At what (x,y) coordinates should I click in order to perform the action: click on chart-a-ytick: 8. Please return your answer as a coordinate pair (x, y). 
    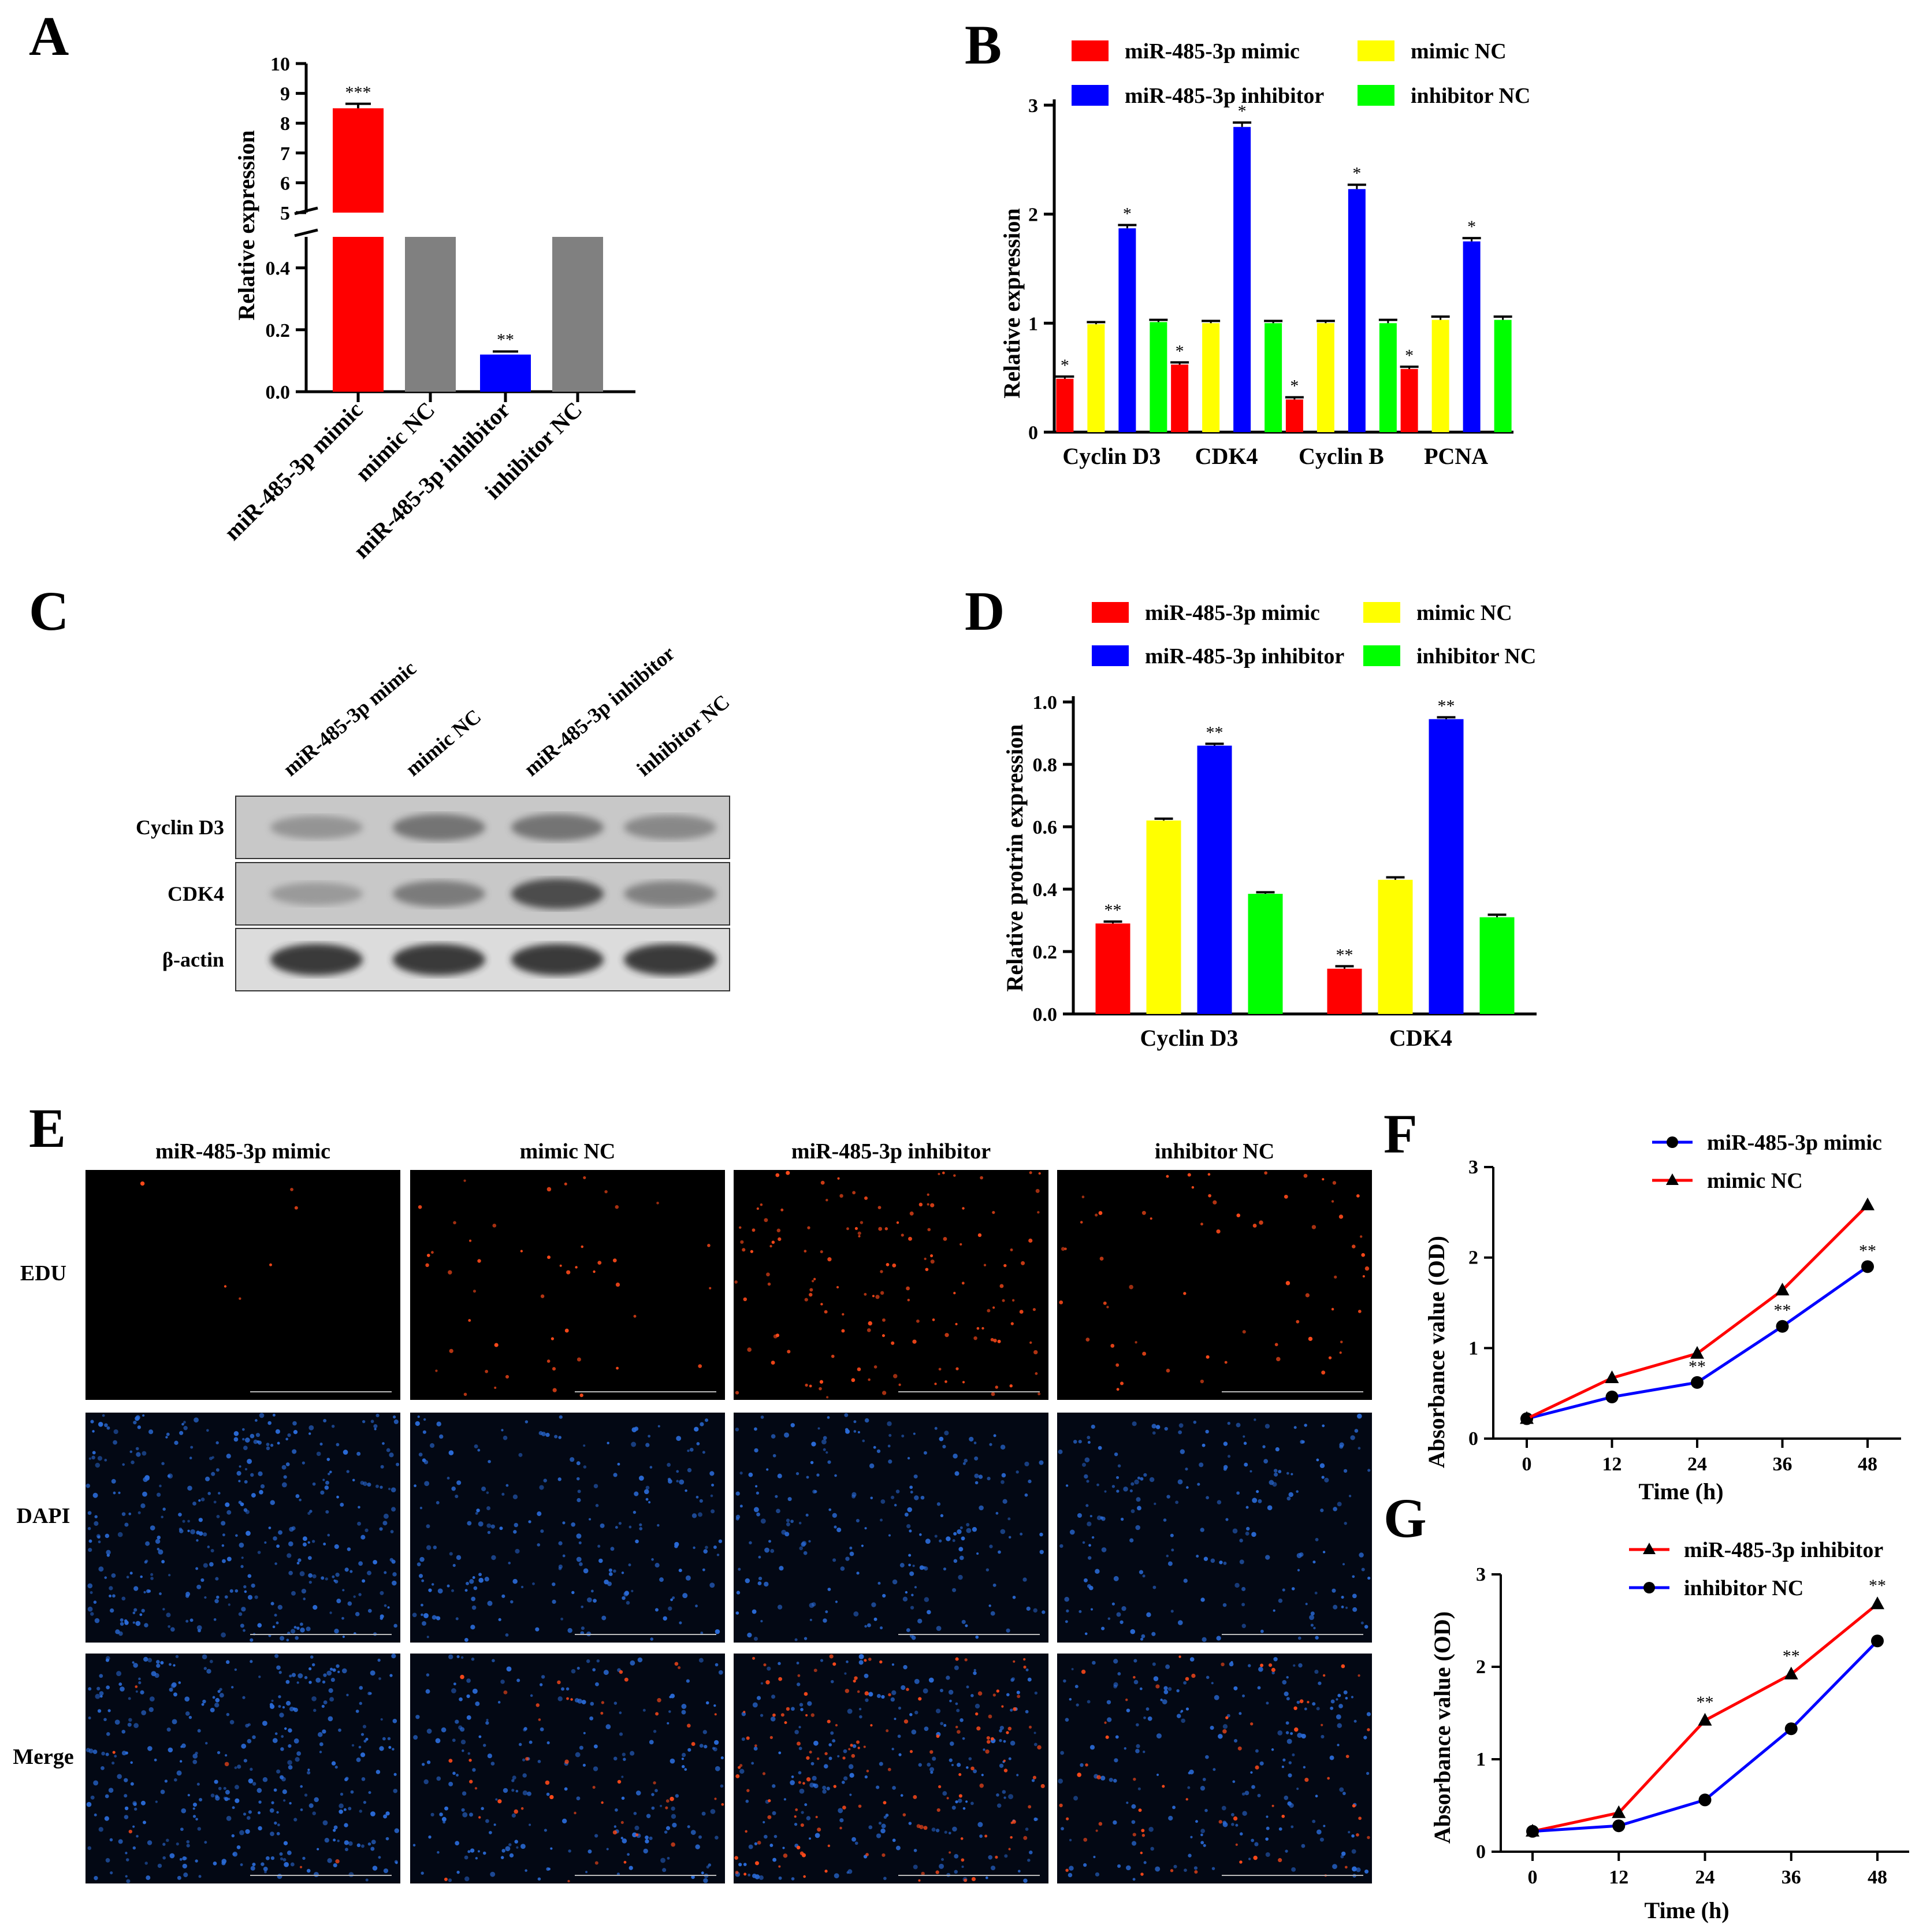
    Looking at the image, I should click on (285, 124).